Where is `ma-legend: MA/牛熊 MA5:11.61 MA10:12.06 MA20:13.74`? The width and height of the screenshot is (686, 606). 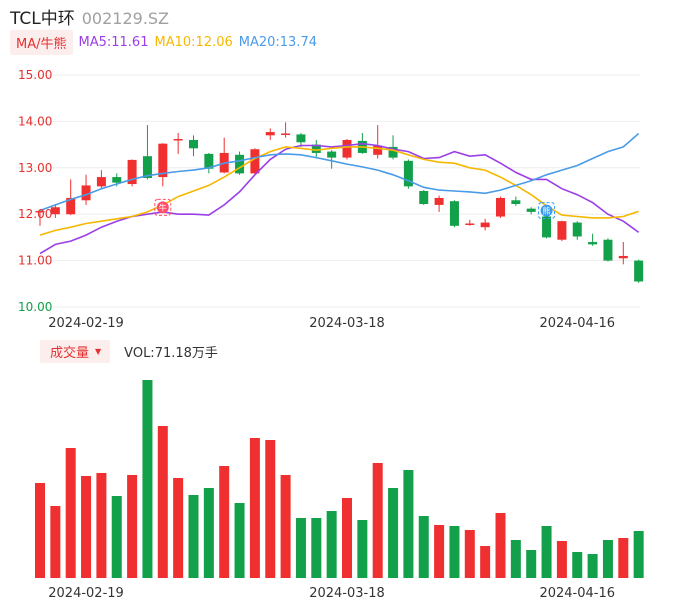 ma-legend: MA/牛熊 MA5:11.61 MA10:12.06 MA20:13.74 is located at coordinates (163, 42).